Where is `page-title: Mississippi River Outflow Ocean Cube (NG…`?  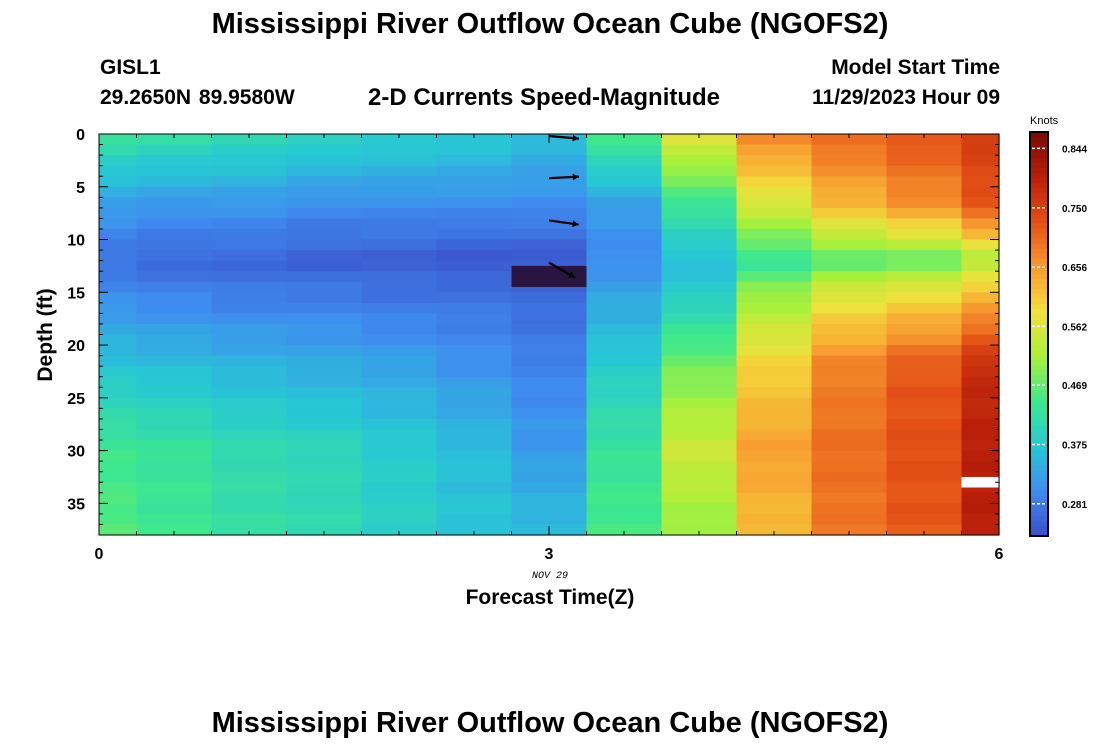
page-title: Mississippi River Outflow Ocean Cube (NG… is located at coordinates (550, 24).